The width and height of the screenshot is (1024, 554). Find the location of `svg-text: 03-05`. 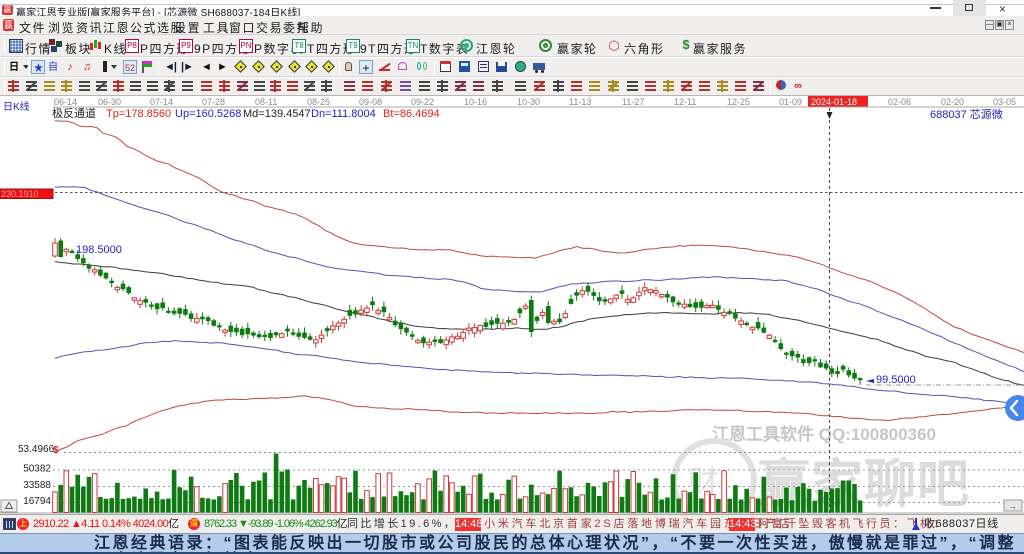

svg-text: 03-05 is located at coordinates (1004, 102).